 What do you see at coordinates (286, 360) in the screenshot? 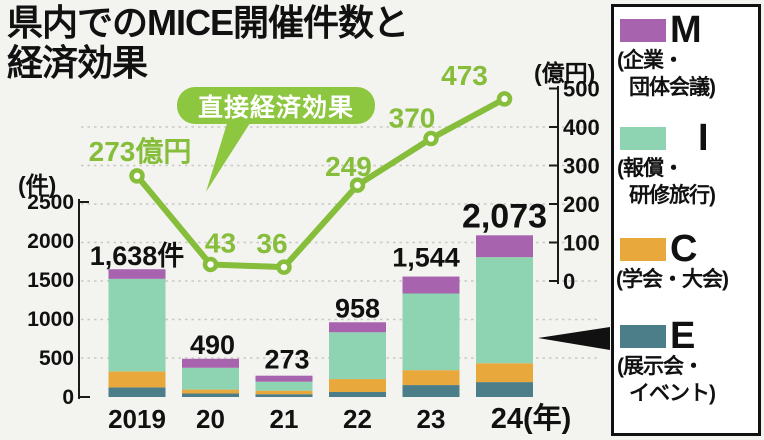
I see `bar-total-label: 273` at bounding box center [286, 360].